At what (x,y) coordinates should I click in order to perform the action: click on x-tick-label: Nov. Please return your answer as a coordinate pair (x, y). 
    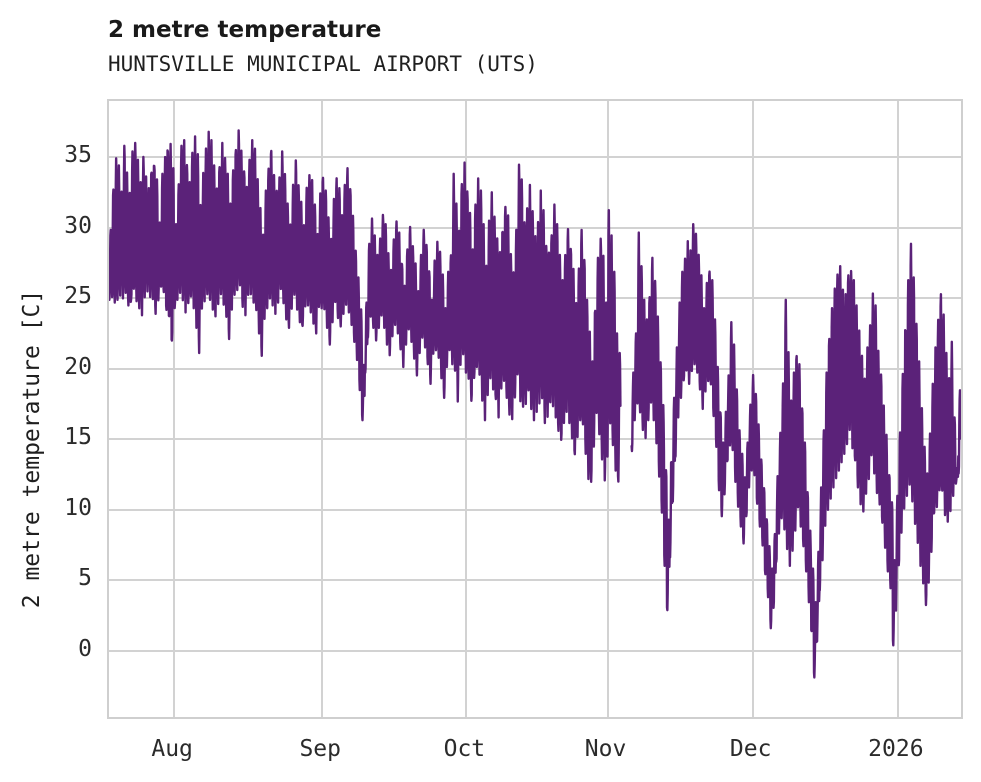
    Looking at the image, I should click on (605, 749).